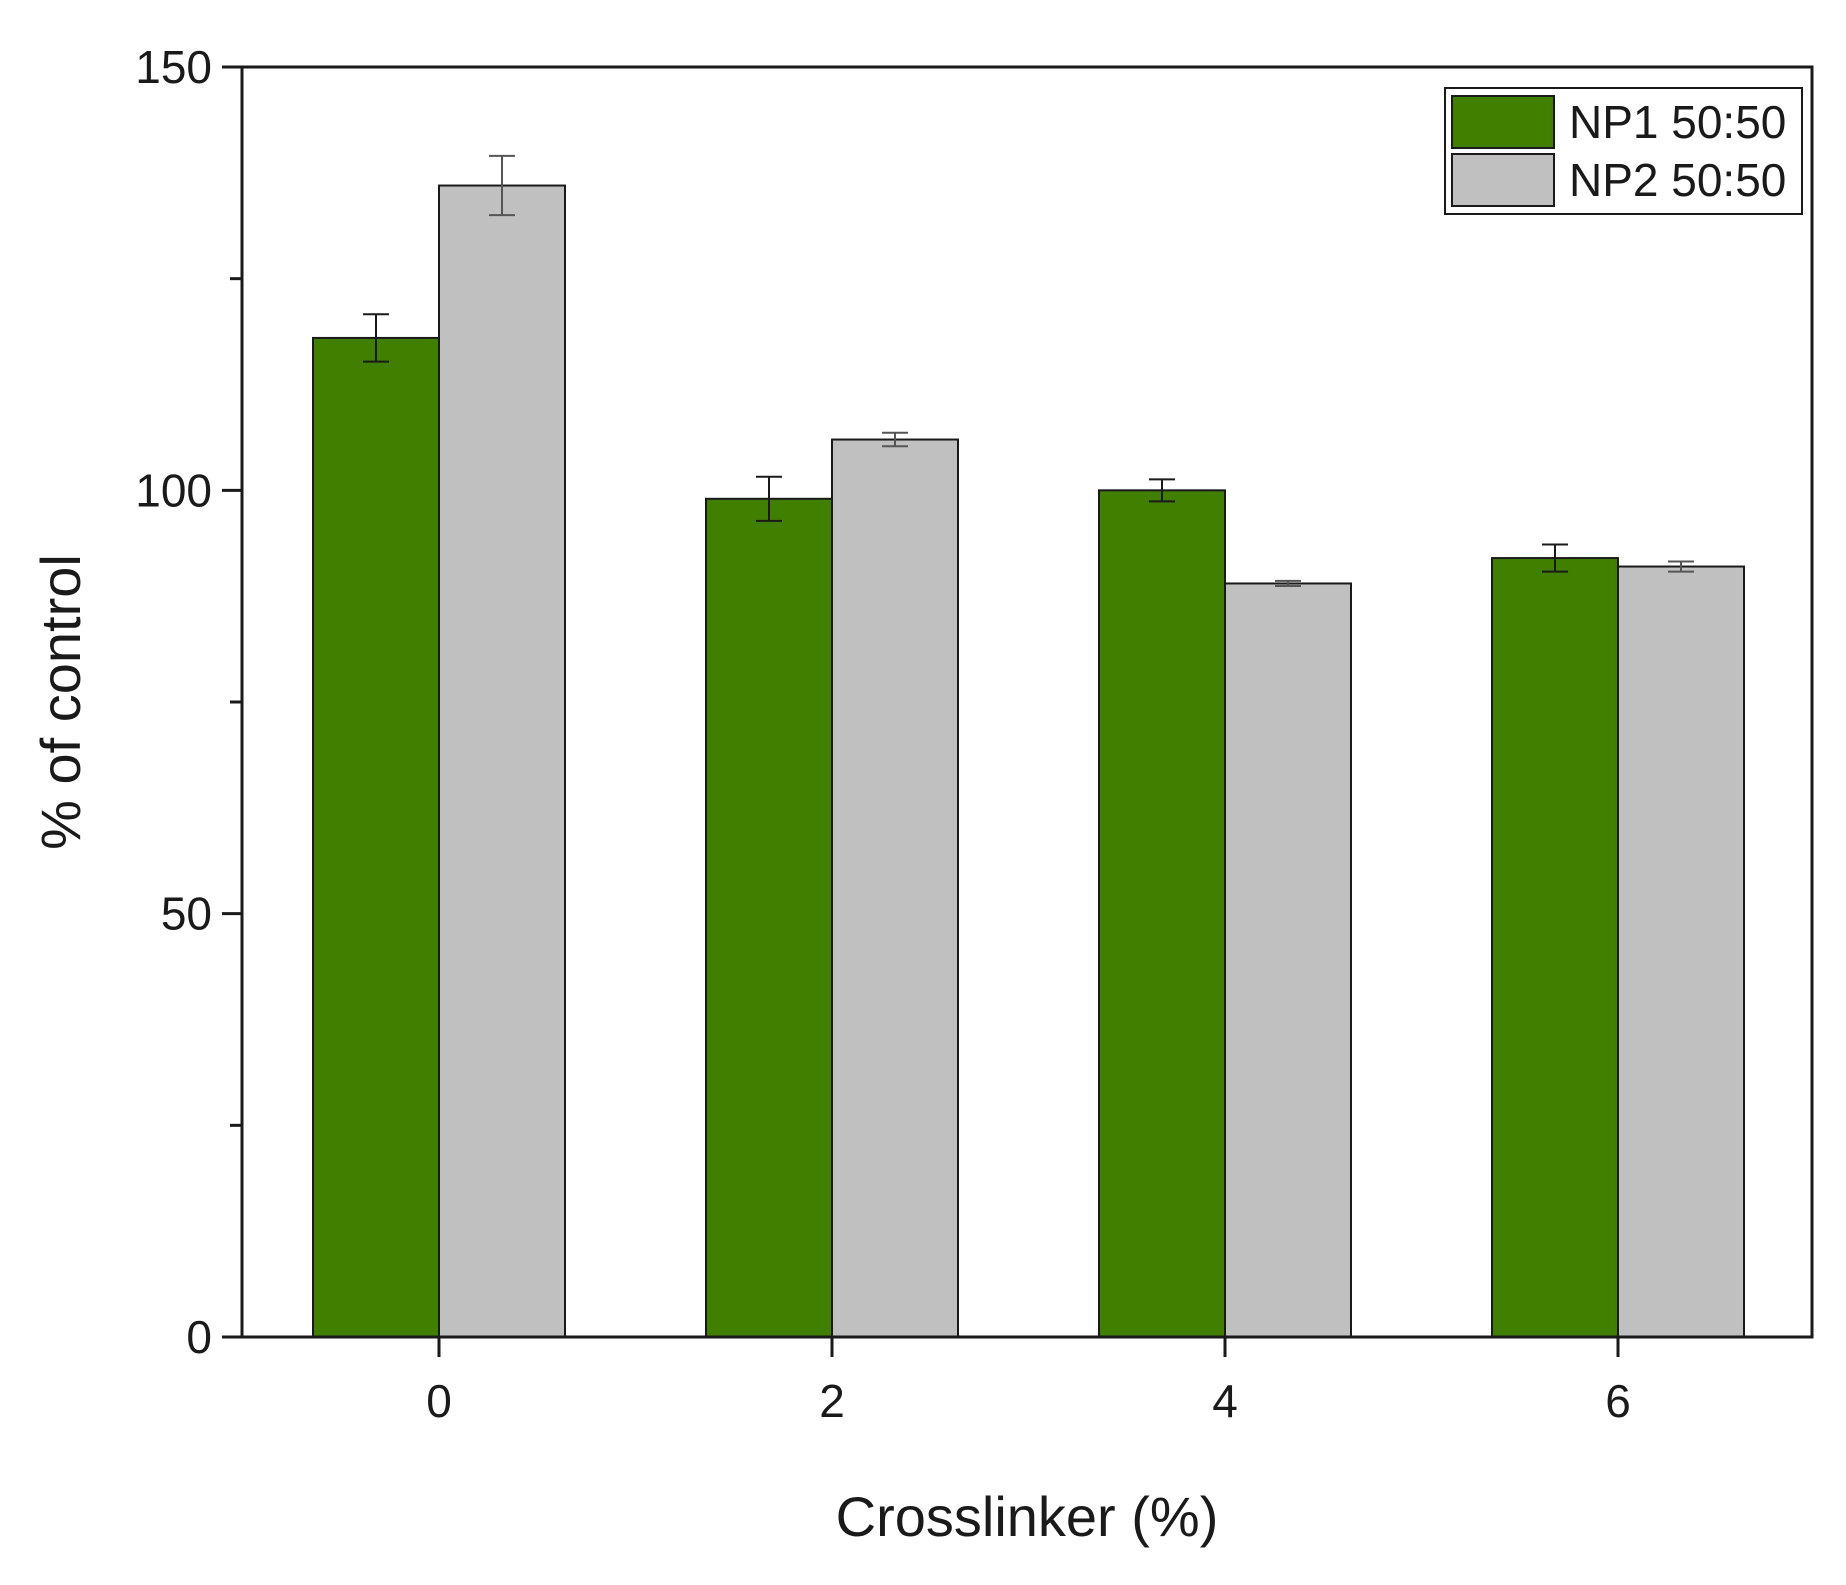 The height and width of the screenshot is (1585, 1846). Describe the element at coordinates (60, 702) in the screenshot. I see `y-axis-title: % of control` at that location.